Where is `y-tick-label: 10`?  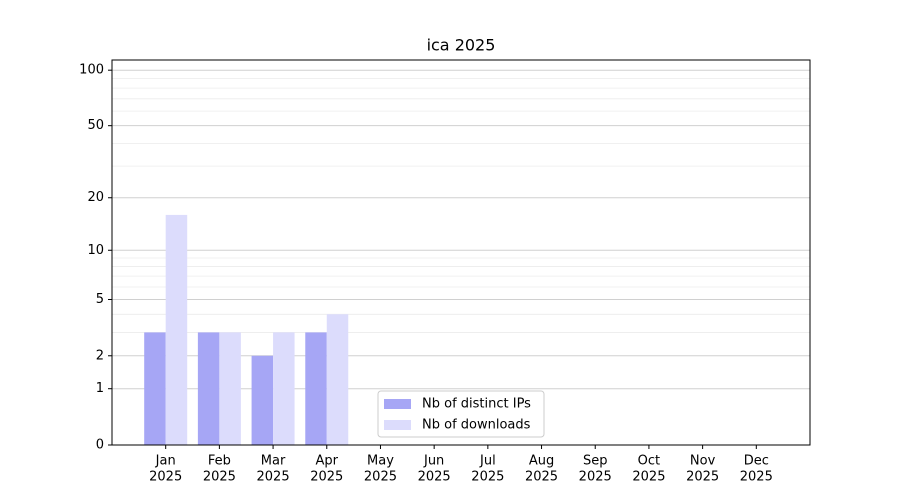 y-tick-label: 10 is located at coordinates (95, 250).